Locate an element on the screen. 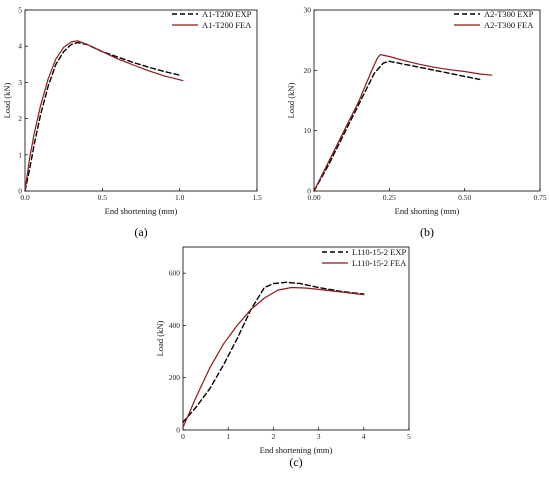 This screenshot has width=550, height=483. x-tick-label: 4 is located at coordinates (364, 436).